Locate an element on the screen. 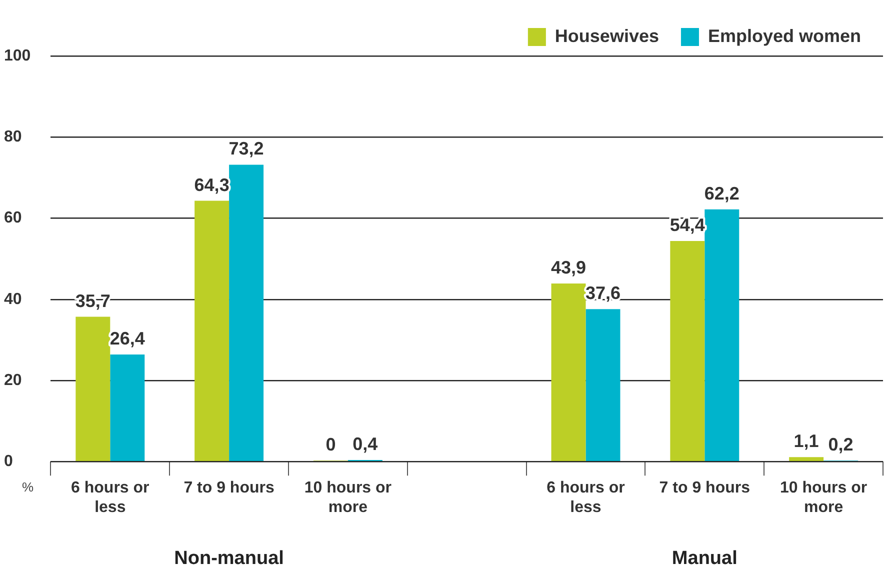  data-label: 37,6 is located at coordinates (603, 293).